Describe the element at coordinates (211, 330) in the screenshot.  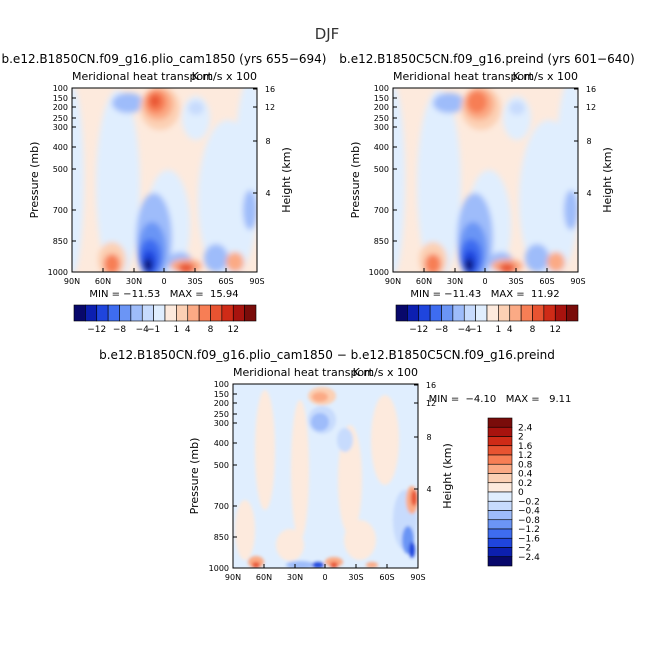
I see `colorbar-label: 8` at that location.